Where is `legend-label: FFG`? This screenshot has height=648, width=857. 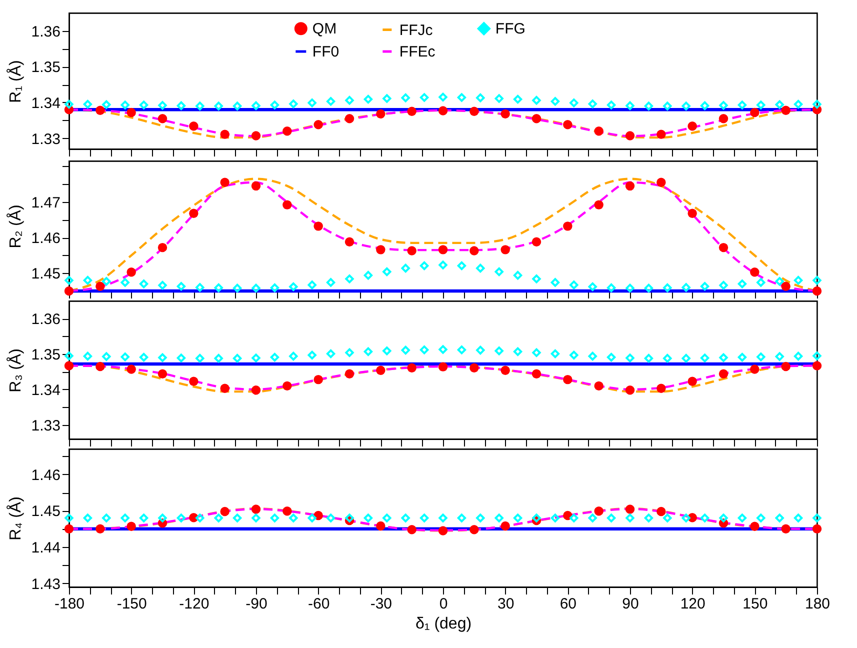
legend-label: FFG is located at coordinates (510, 29).